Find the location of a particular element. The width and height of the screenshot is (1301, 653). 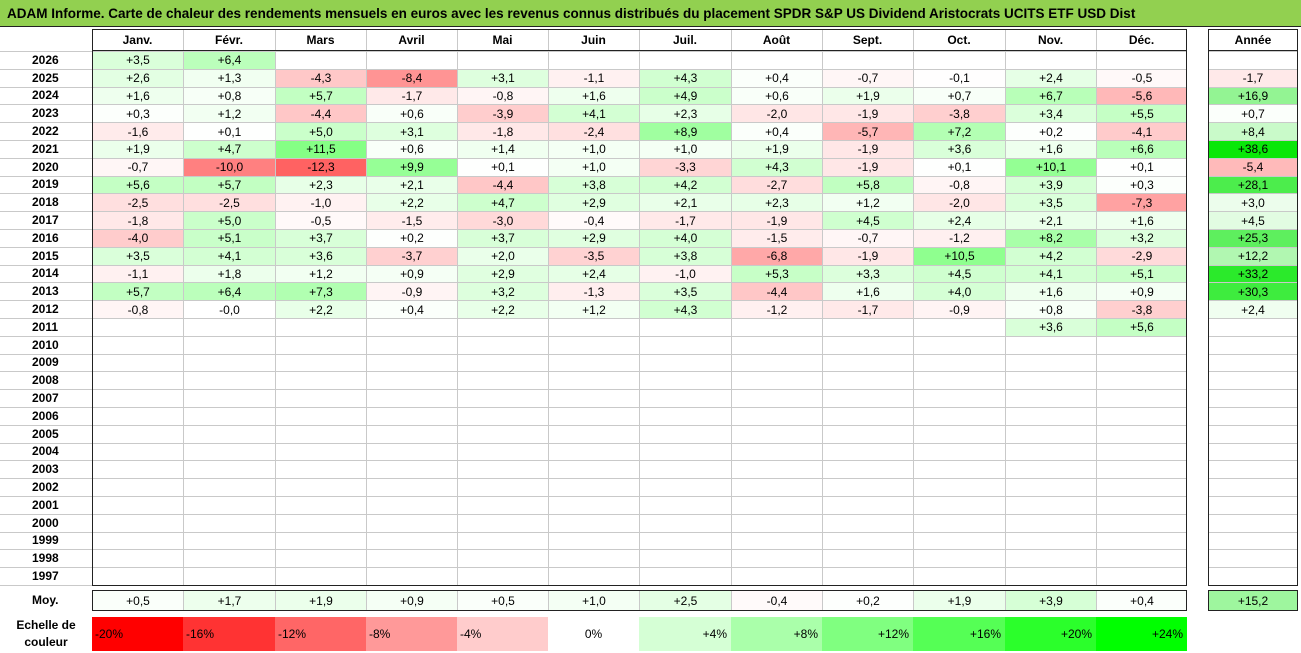

month-header: Août is located at coordinates (776, 39).